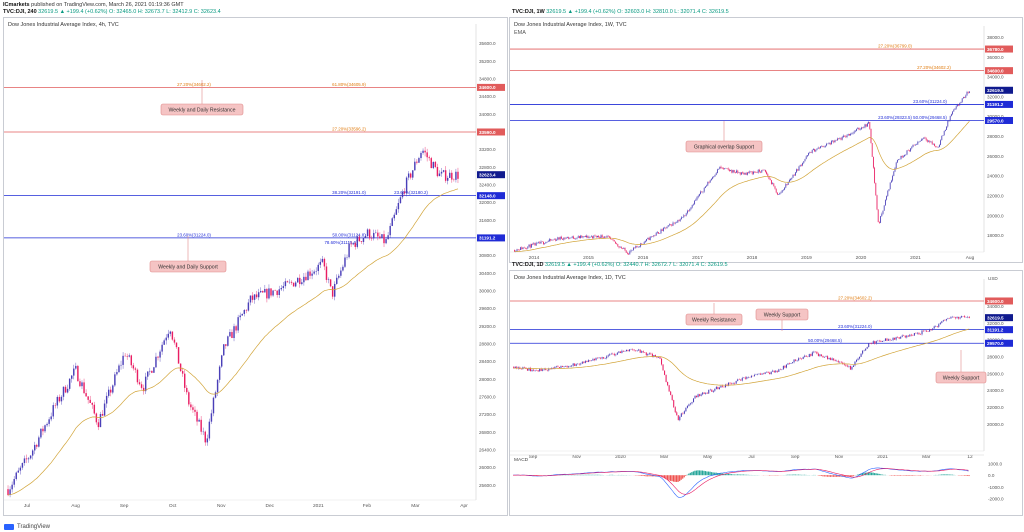  What do you see at coordinates (995, 329) in the screenshot?
I see `support-price-label: 31191.2` at bounding box center [995, 329].